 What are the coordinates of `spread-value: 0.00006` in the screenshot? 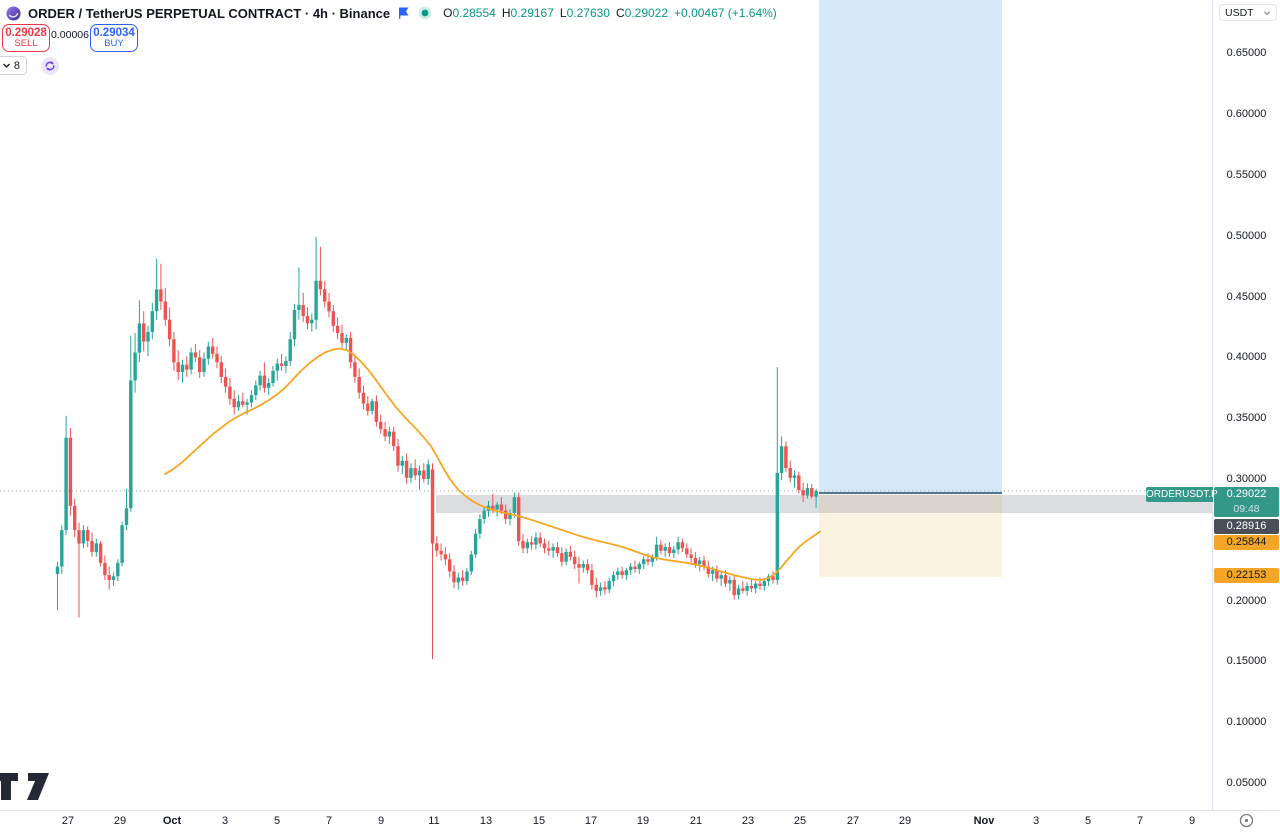 It's located at (70, 35).